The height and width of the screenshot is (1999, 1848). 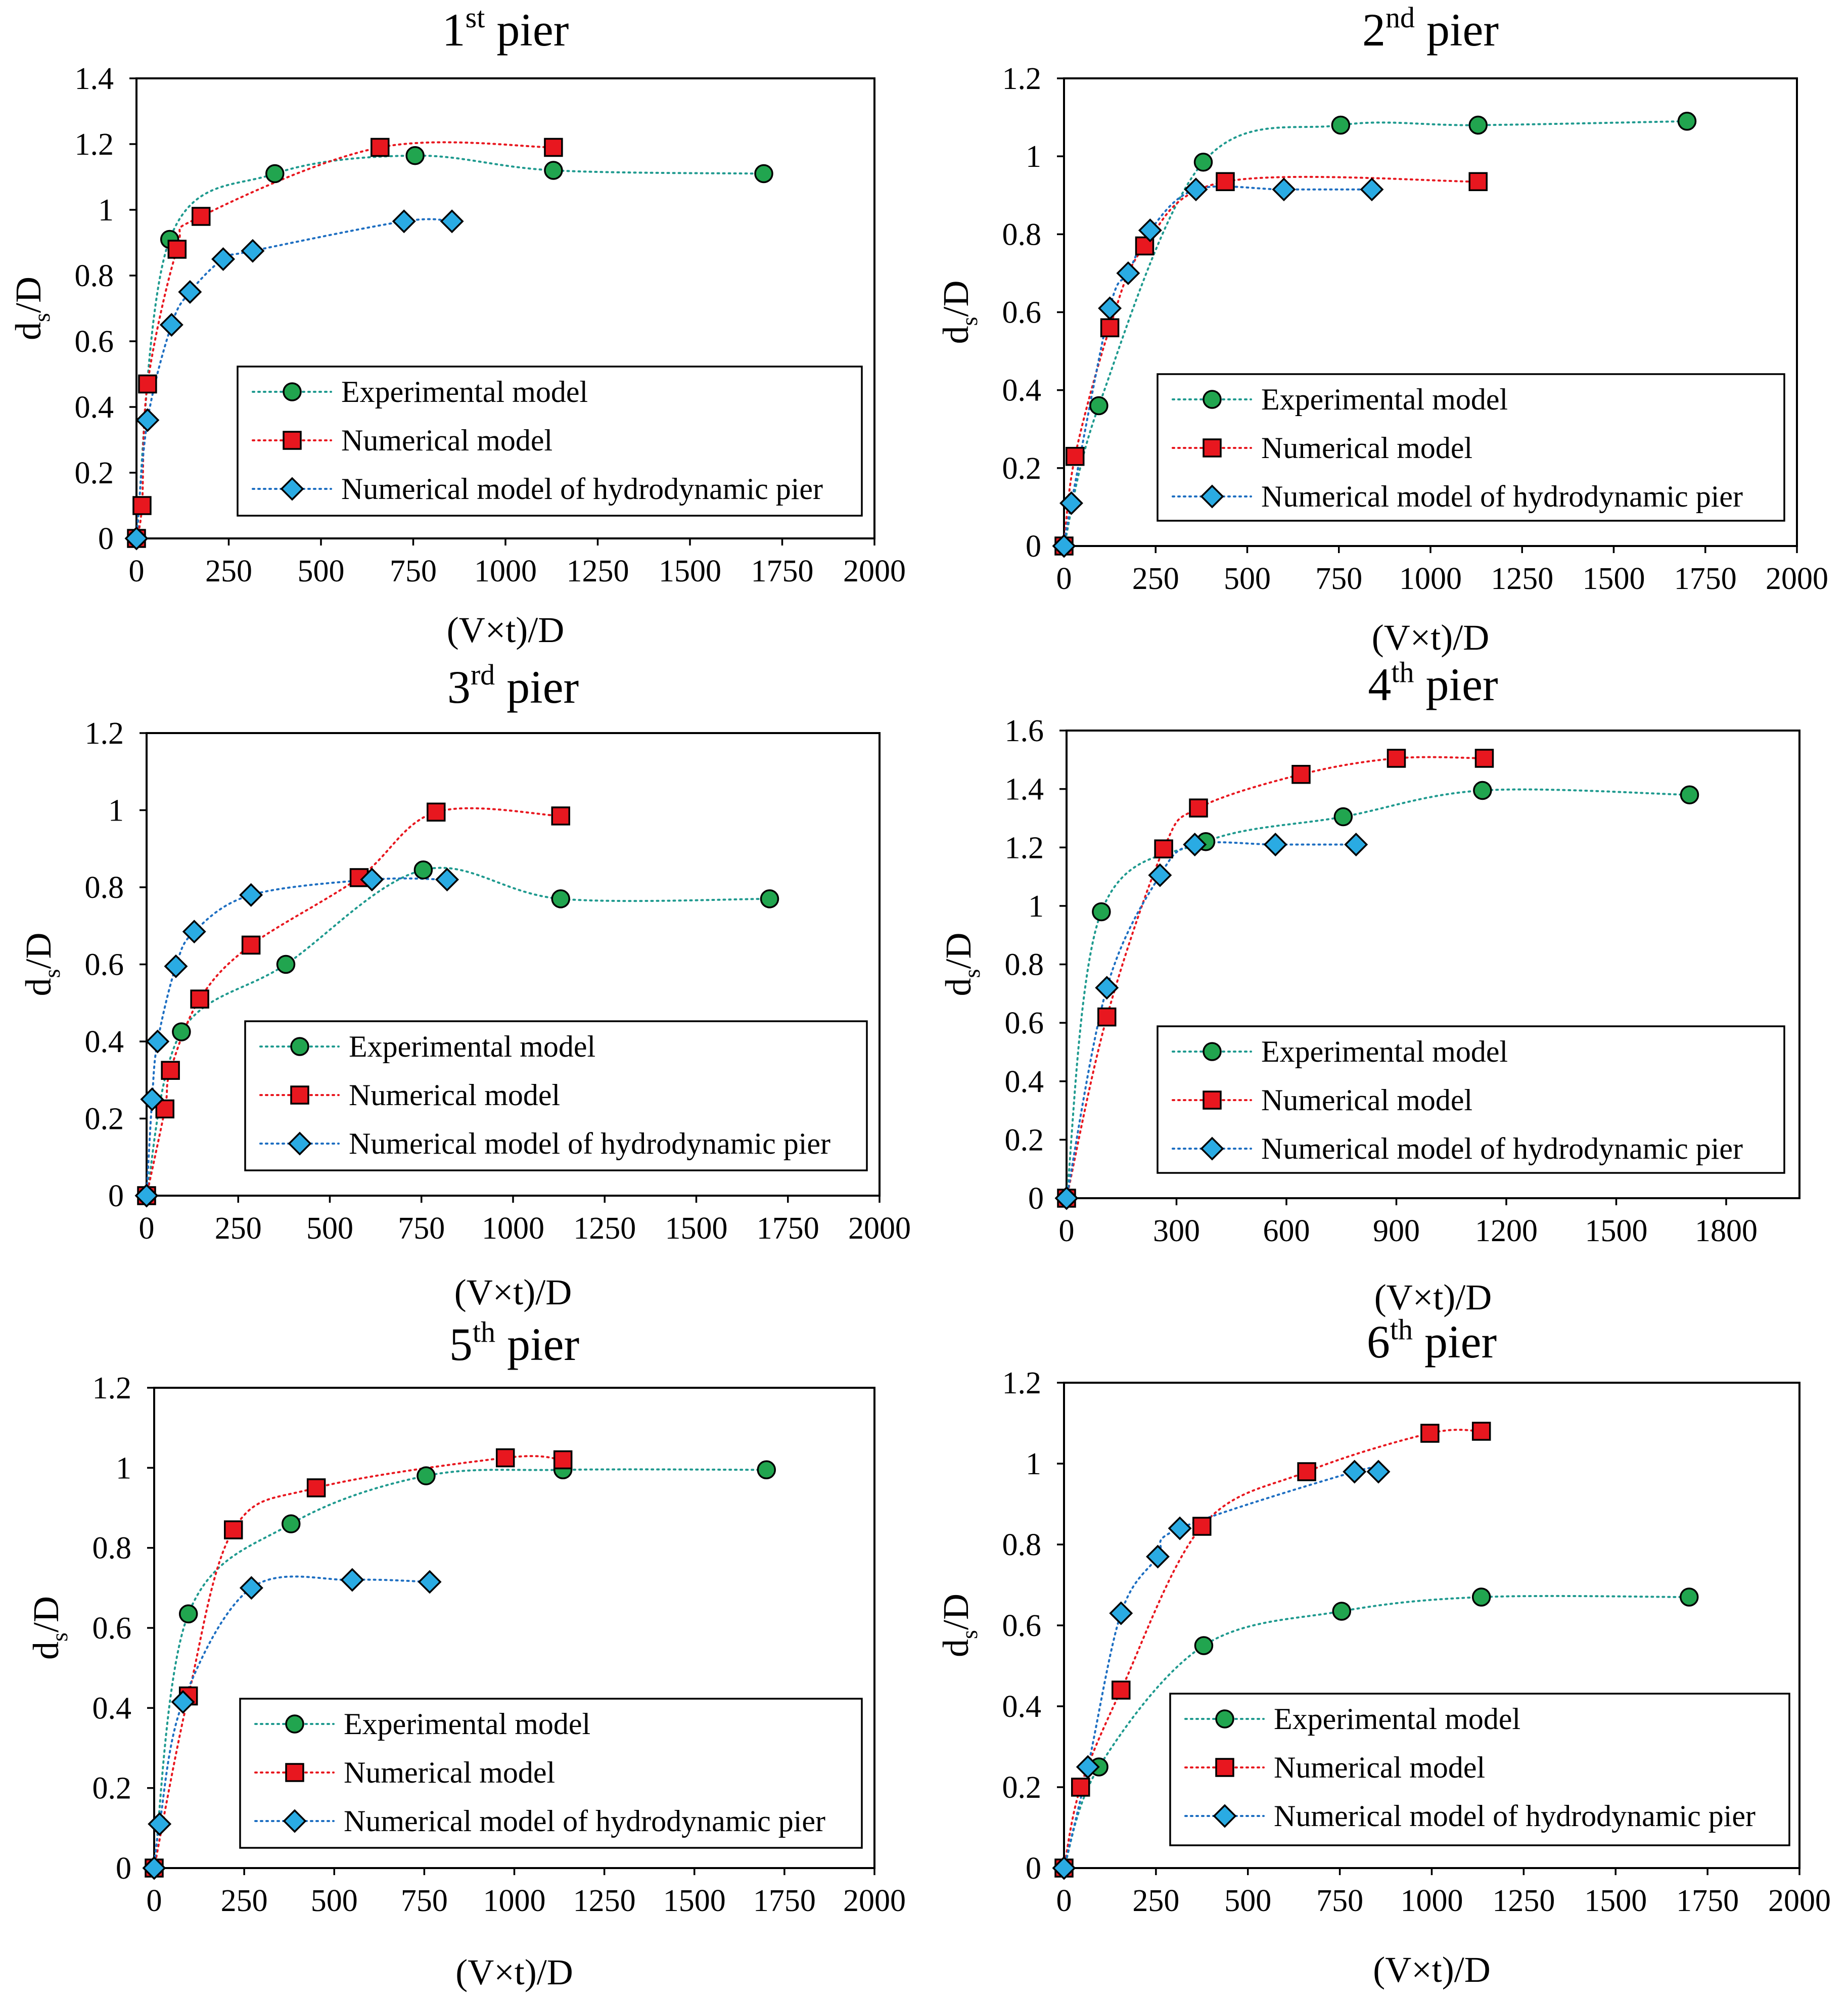 What do you see at coordinates (1726, 1231) in the screenshot?
I see `x-tick-label: 1800` at bounding box center [1726, 1231].